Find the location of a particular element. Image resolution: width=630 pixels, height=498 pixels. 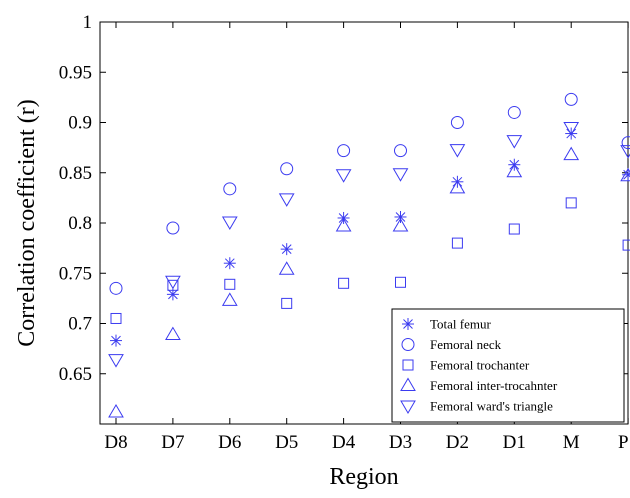

x-tick-label: M is located at coordinates (571, 442).